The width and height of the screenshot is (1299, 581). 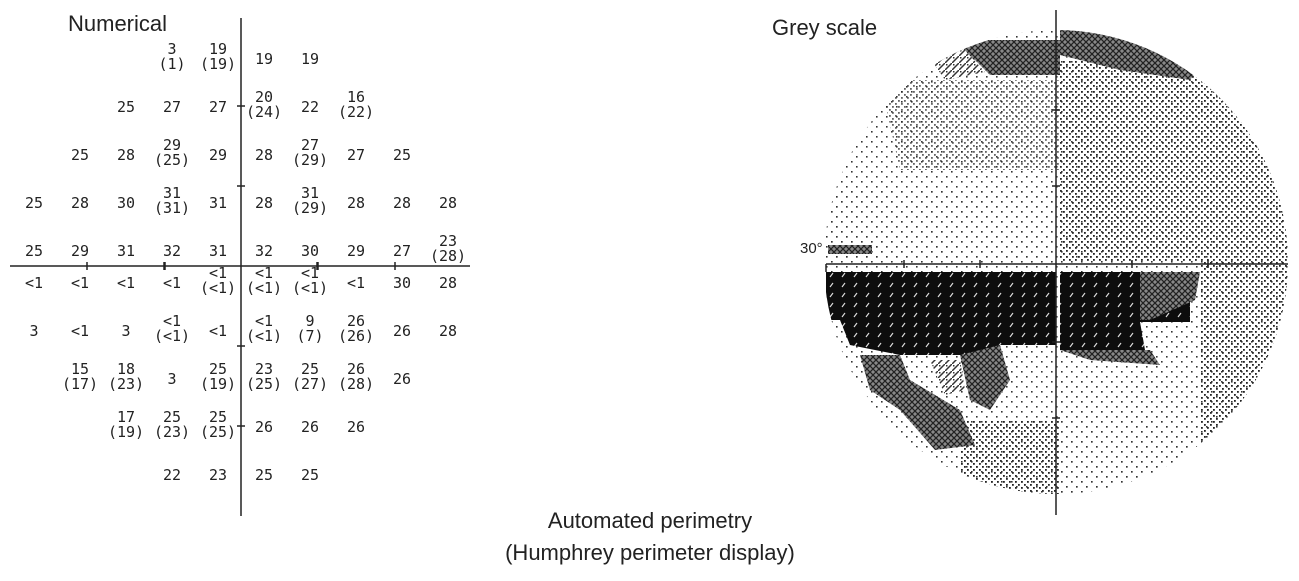 What do you see at coordinates (264, 97) in the screenshot?
I see `threshold-value: 20` at bounding box center [264, 97].